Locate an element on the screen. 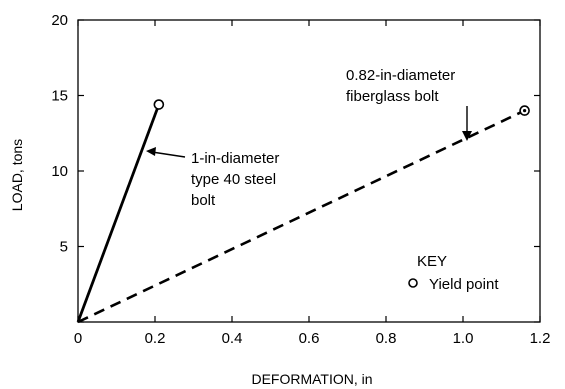 The height and width of the screenshot is (389, 565). steel-bolt-label-line: type 40 steel is located at coordinates (233, 179).